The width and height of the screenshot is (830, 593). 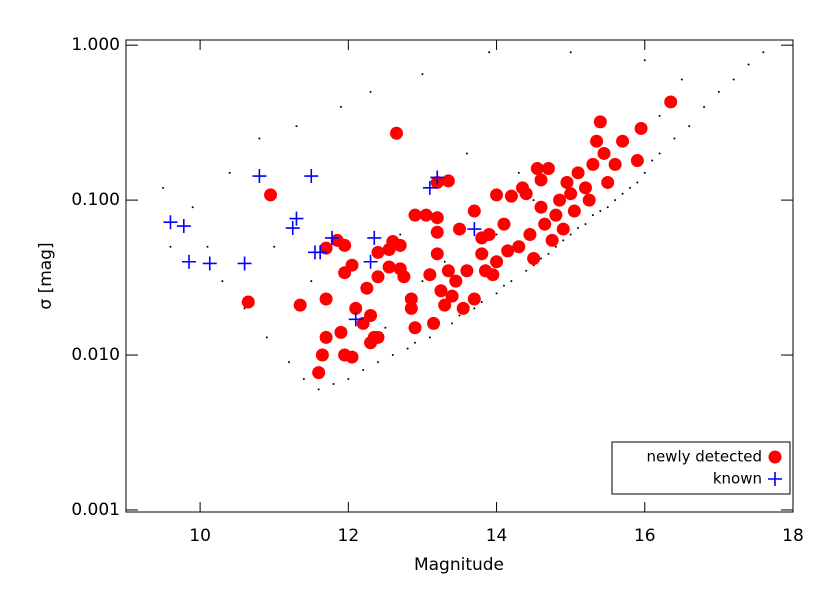 I want to click on legend-label: known, so click(x=737, y=479).